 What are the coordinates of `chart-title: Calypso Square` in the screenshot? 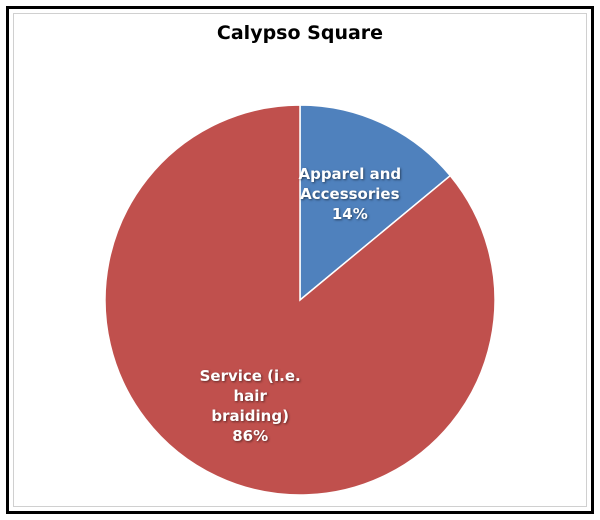 It's located at (300, 33).